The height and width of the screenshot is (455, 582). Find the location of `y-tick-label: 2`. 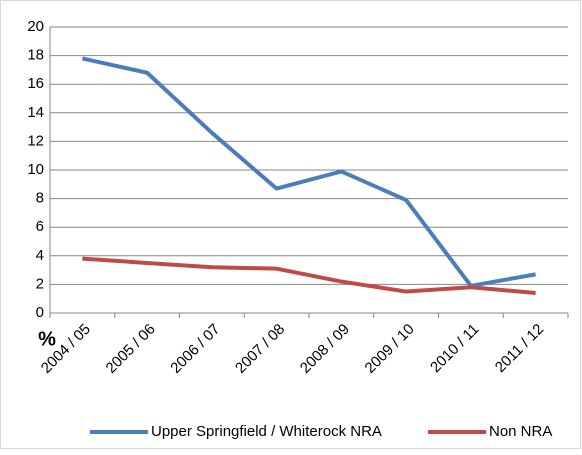

y-tick-label: 2 is located at coordinates (40, 283).